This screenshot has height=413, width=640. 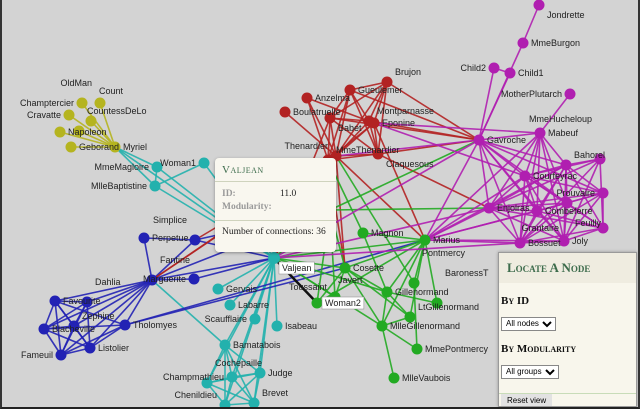 I want to click on link-enjolras-mabeuf, so click(x=514, y=170).